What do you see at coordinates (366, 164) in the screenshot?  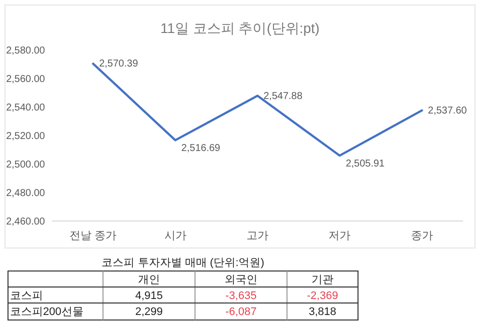 I see `data-label: 2,505.91` at bounding box center [366, 164].